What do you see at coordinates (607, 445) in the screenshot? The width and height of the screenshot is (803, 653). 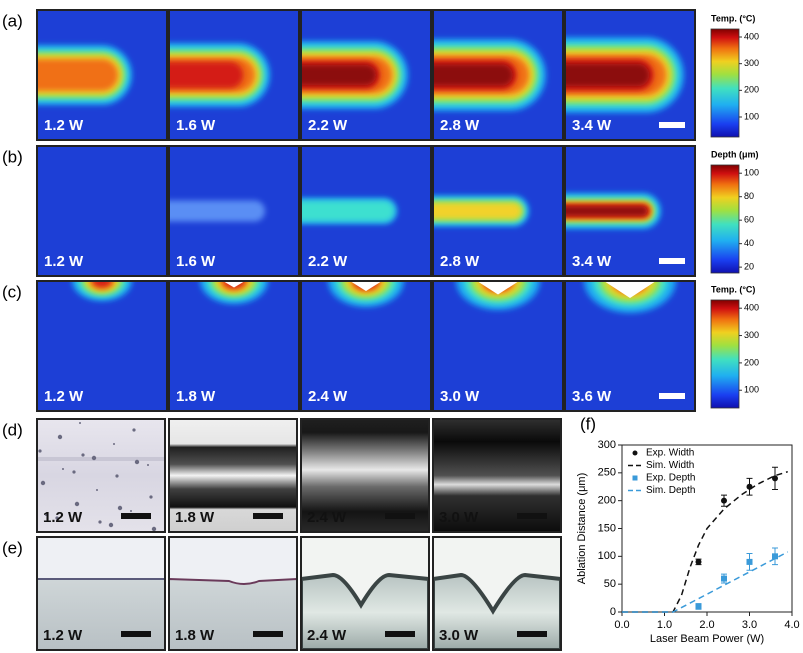 I see `y-tick-label: 300` at bounding box center [607, 445].